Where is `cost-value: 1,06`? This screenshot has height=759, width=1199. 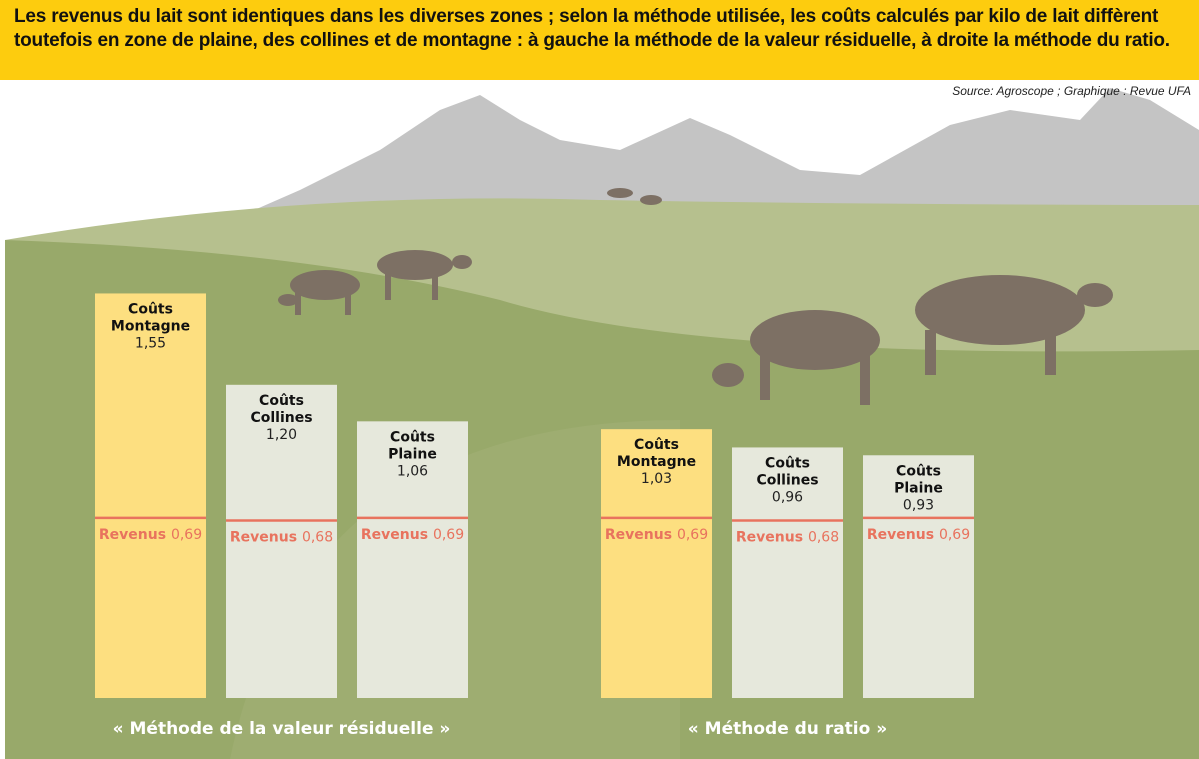
cost-value: 1,06 is located at coordinates (412, 471).